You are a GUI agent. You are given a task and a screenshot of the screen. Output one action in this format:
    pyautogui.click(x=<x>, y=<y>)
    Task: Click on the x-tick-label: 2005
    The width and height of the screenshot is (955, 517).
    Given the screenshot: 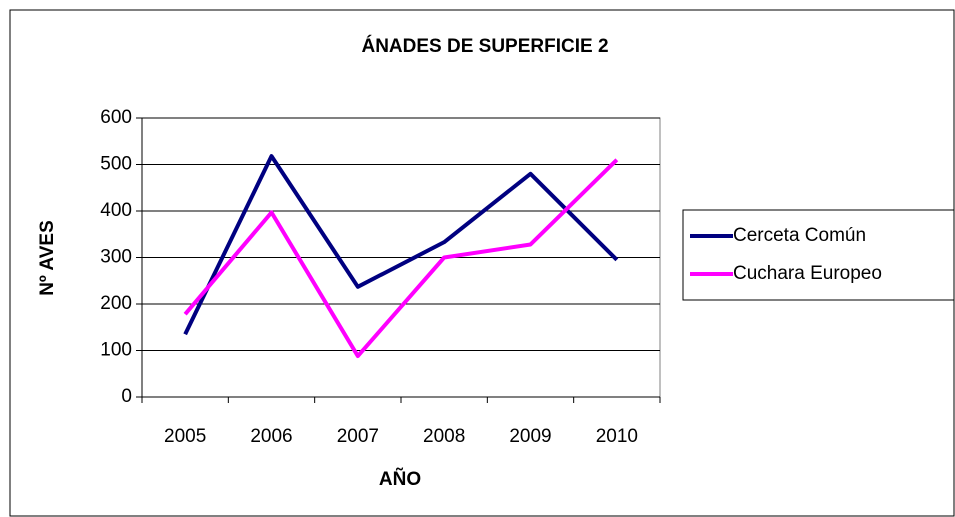 What is the action you would take?
    pyautogui.click(x=185, y=436)
    